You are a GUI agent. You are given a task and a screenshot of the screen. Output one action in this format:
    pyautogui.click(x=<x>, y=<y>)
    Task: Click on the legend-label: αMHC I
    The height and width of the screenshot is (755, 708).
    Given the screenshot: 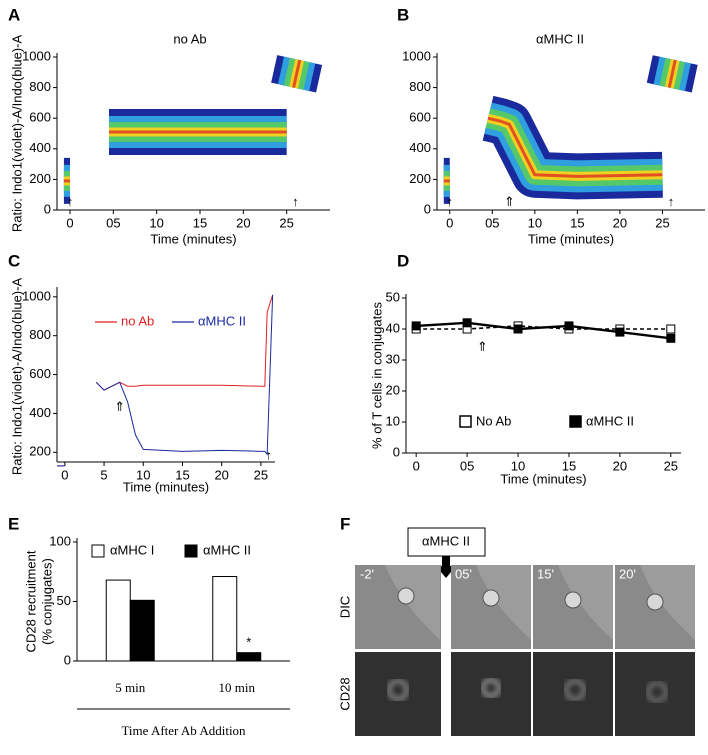 What is the action you would take?
    pyautogui.click(x=132, y=549)
    